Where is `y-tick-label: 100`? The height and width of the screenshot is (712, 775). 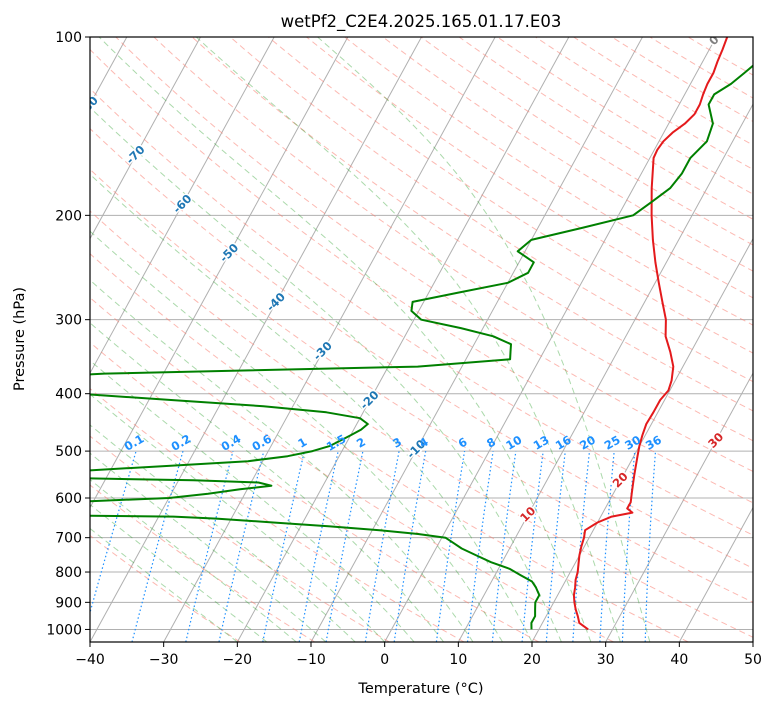 y-tick-label: 100 is located at coordinates (68, 38).